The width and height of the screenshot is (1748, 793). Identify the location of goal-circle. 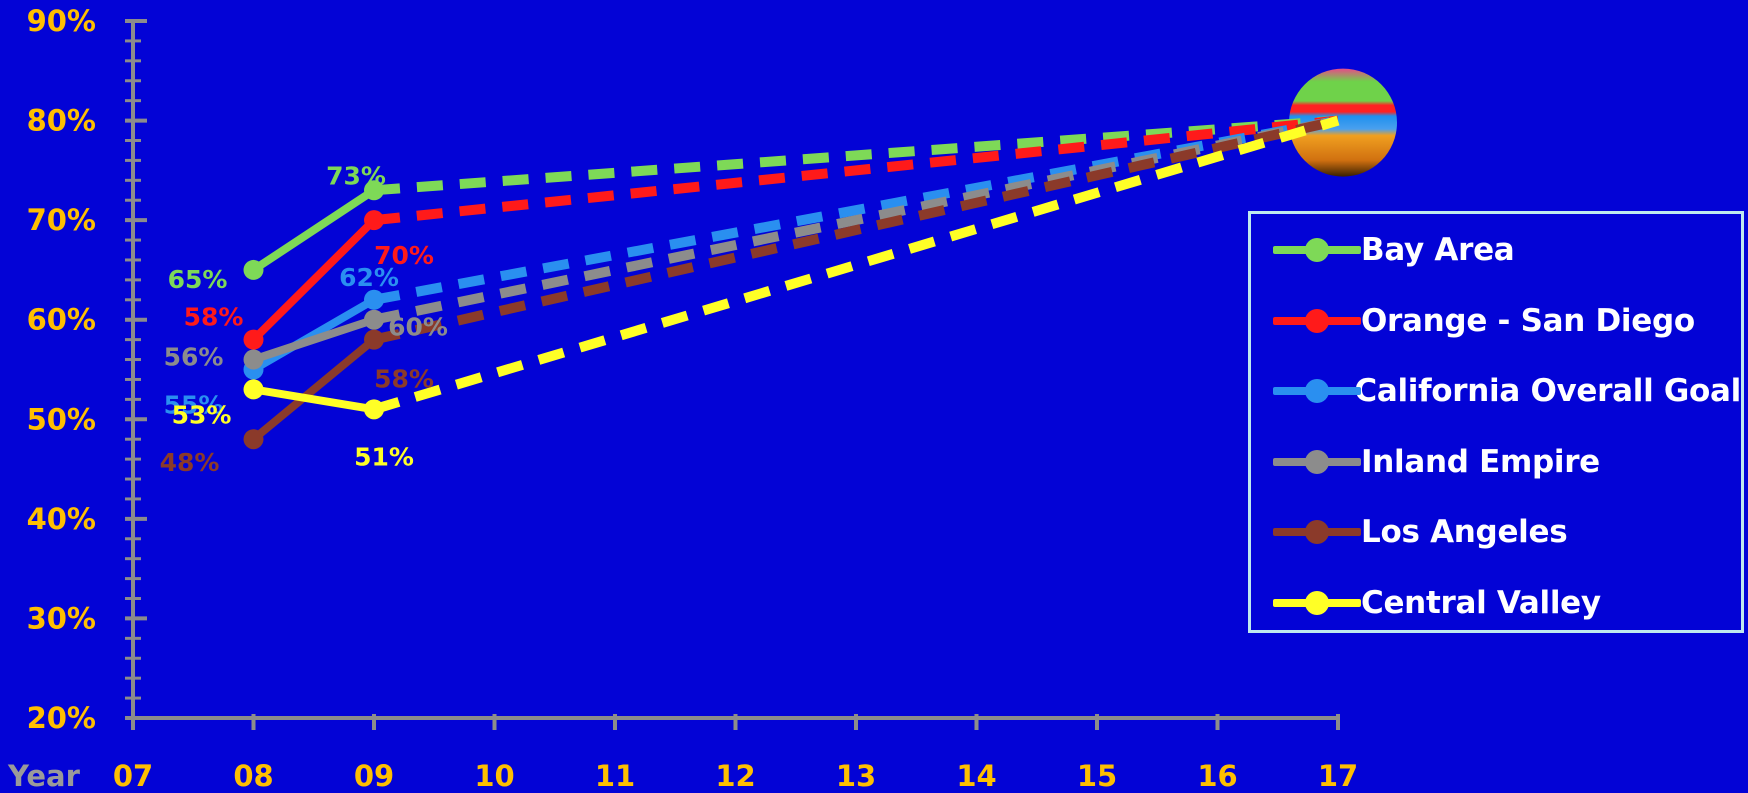
(1343, 122).